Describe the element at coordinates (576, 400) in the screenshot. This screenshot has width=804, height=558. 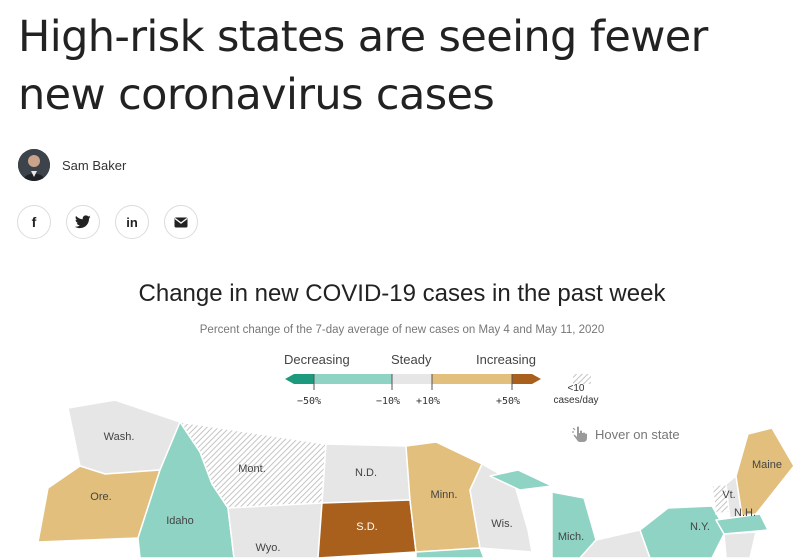
I see `legend-few-cases-line2: cases/day` at that location.